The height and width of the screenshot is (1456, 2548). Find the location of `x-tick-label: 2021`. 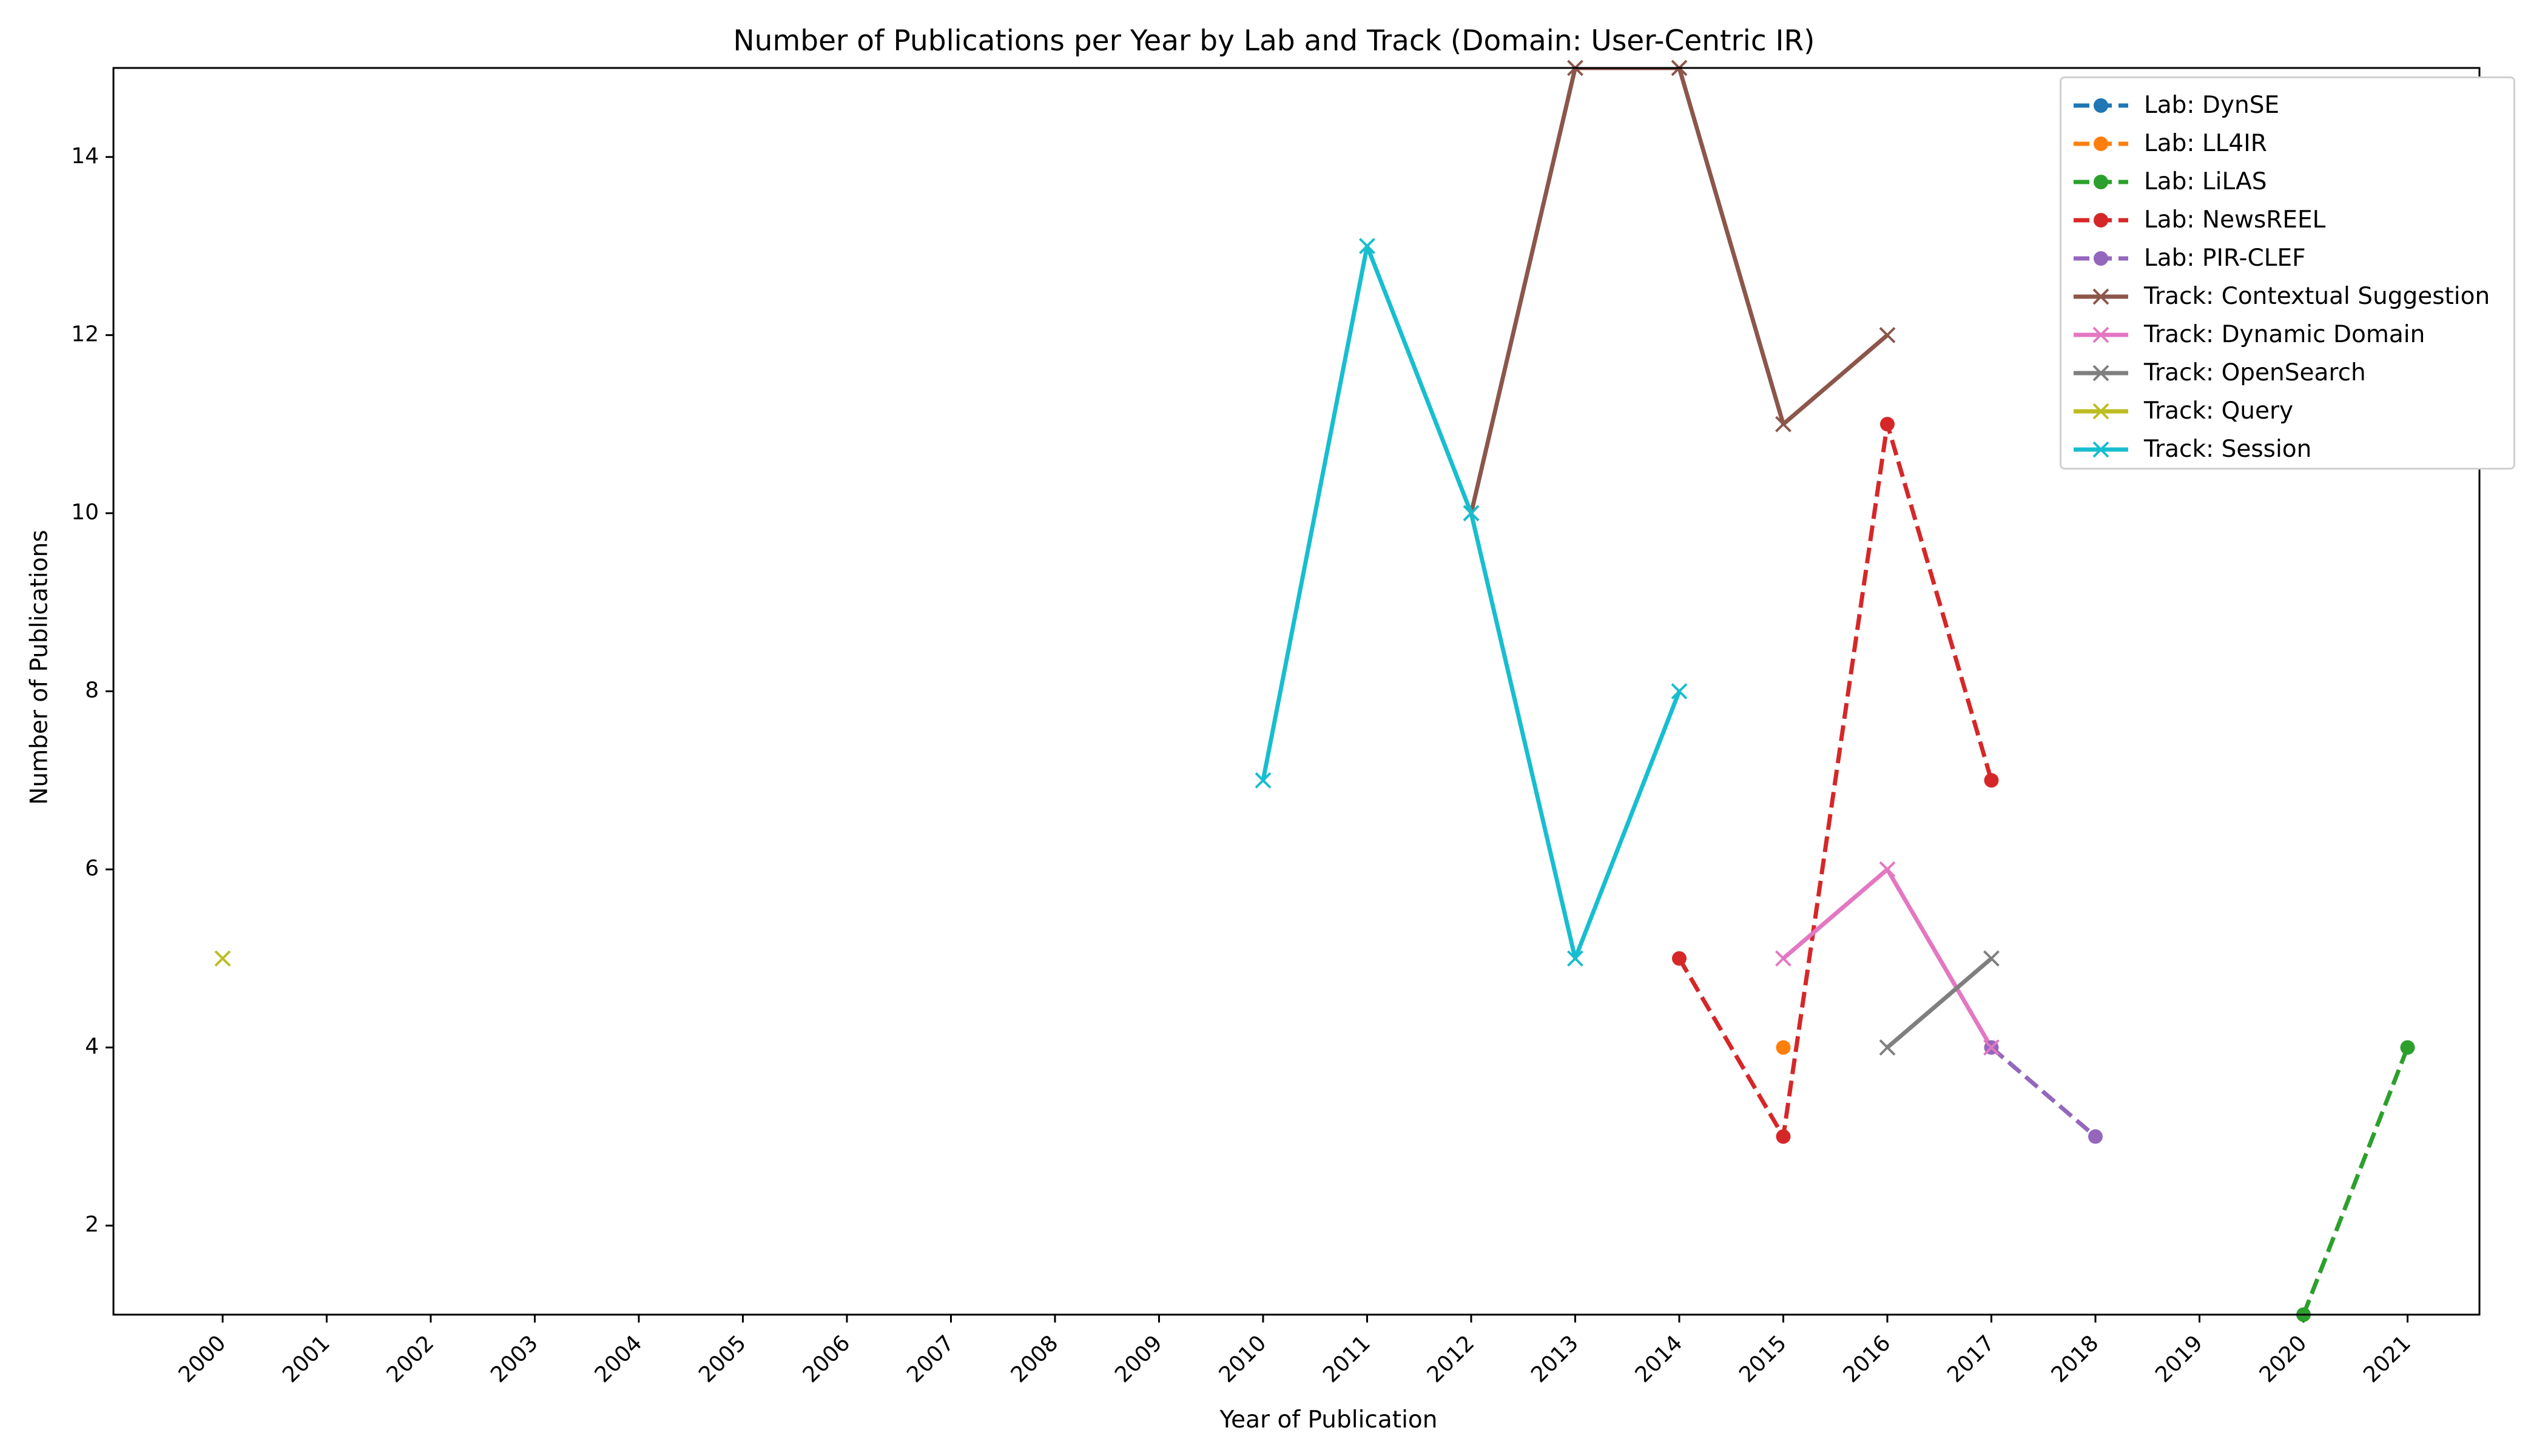

x-tick-label: 2021 is located at coordinates (2387, 1358).